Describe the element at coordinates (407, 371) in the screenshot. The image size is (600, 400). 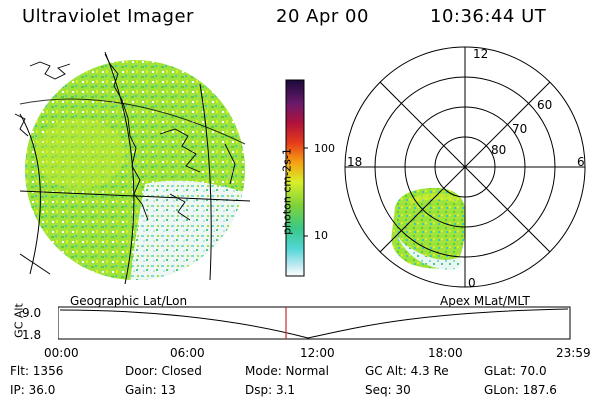
I see `gc-alt-value: GC Alt: 4.3 Re` at that location.